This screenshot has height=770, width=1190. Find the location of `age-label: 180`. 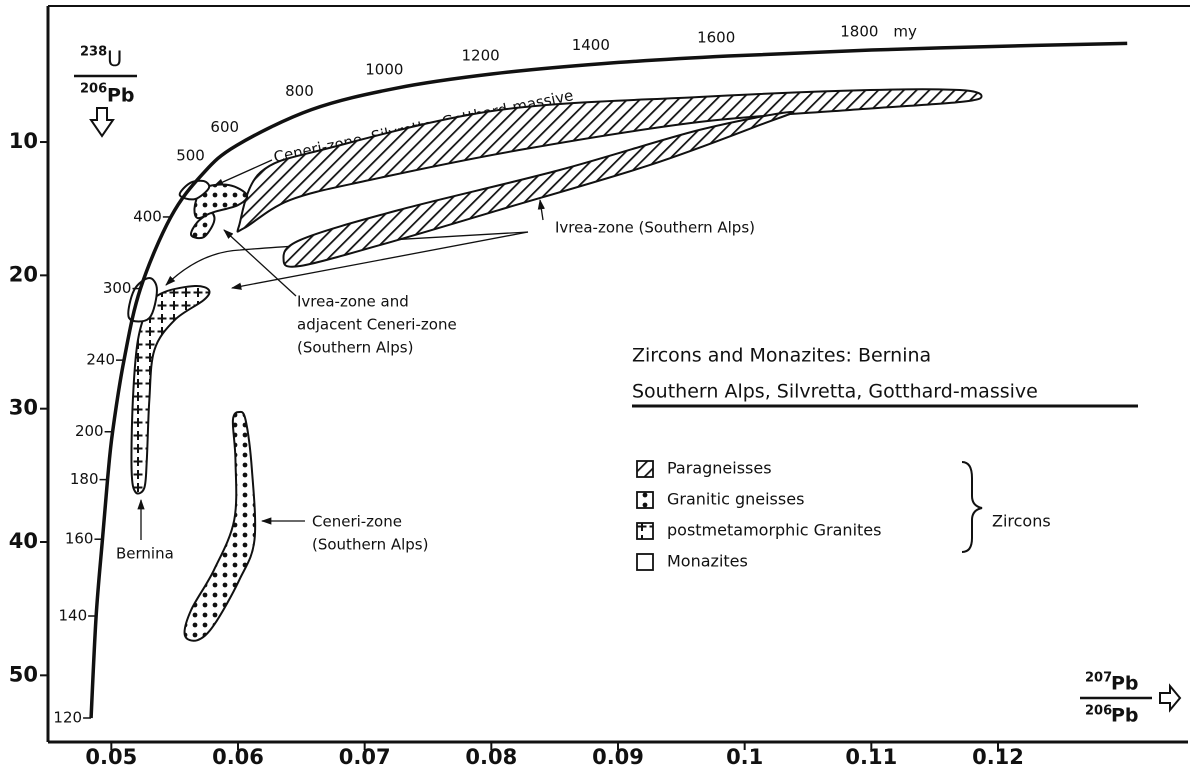

age-label: 180 is located at coordinates (84, 479).